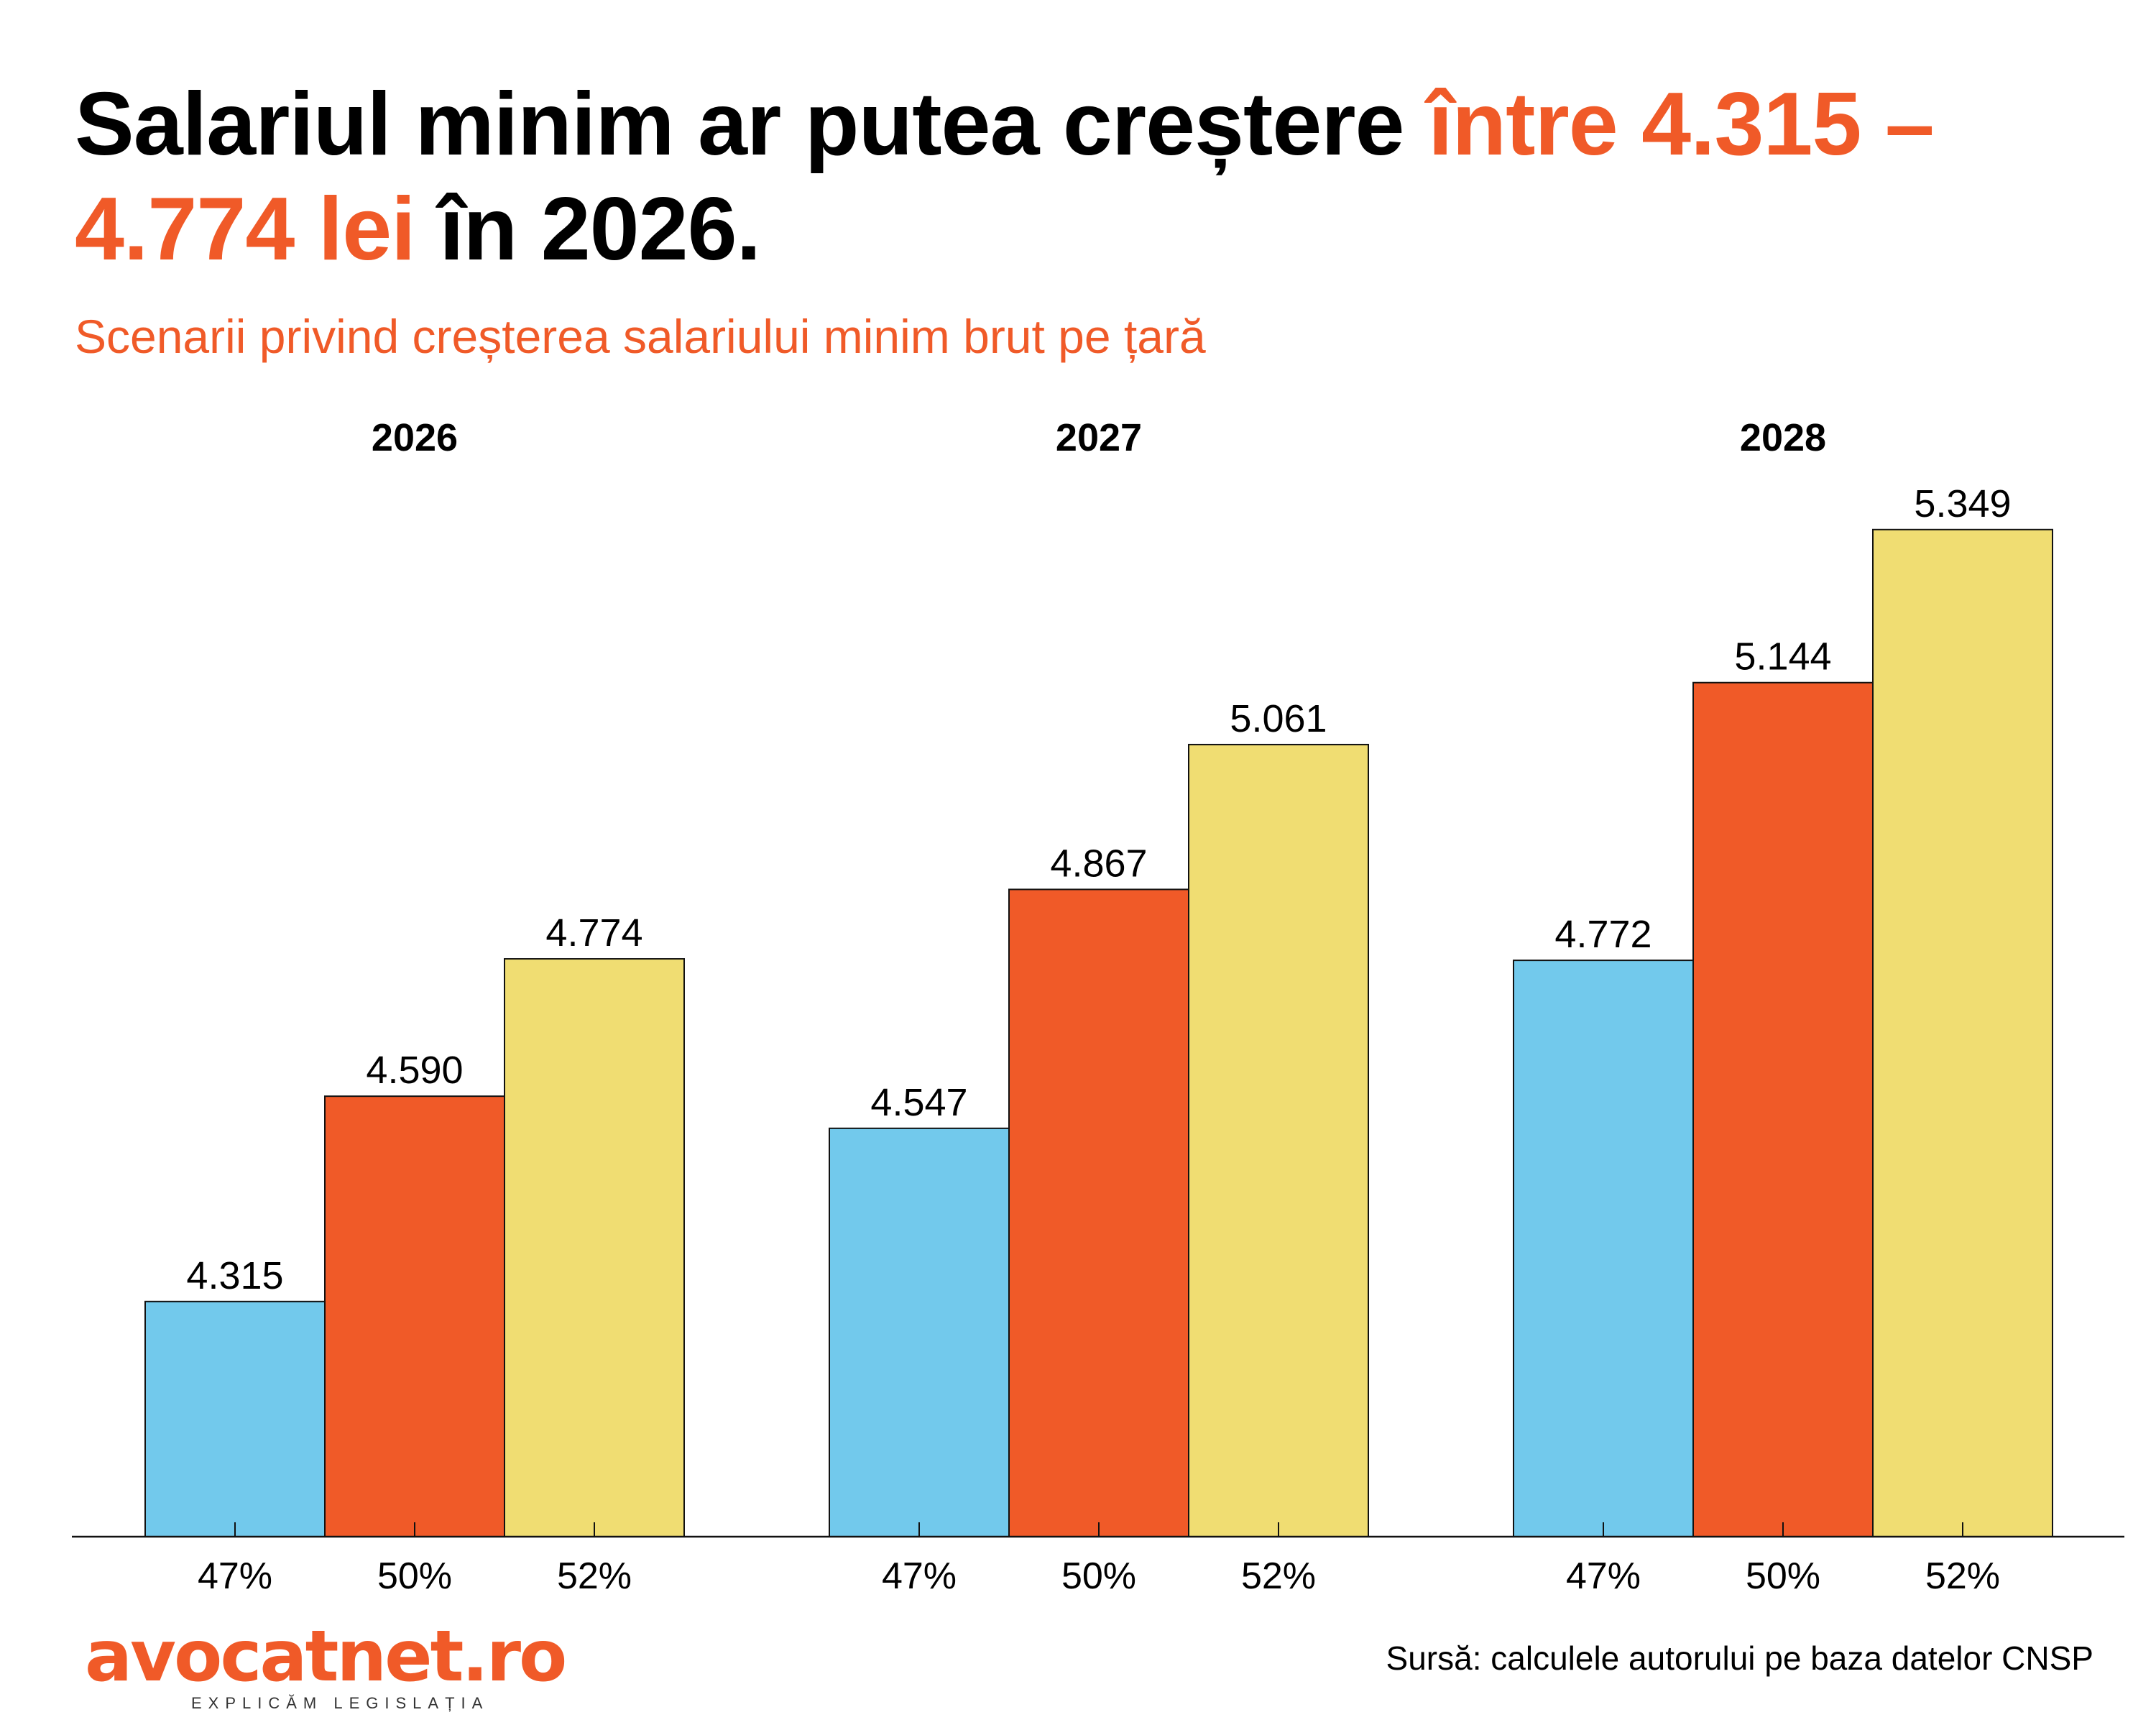 The width and height of the screenshot is (2156, 1725). Describe the element at coordinates (326, 1657) in the screenshot. I see `logo-wordmark: avocatnet.ro` at that location.